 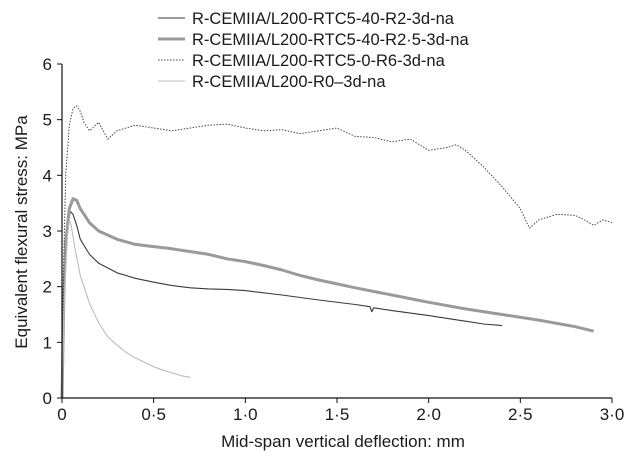 What do you see at coordinates (612, 414) in the screenshot?
I see `x-tick-label: 3·0` at bounding box center [612, 414].